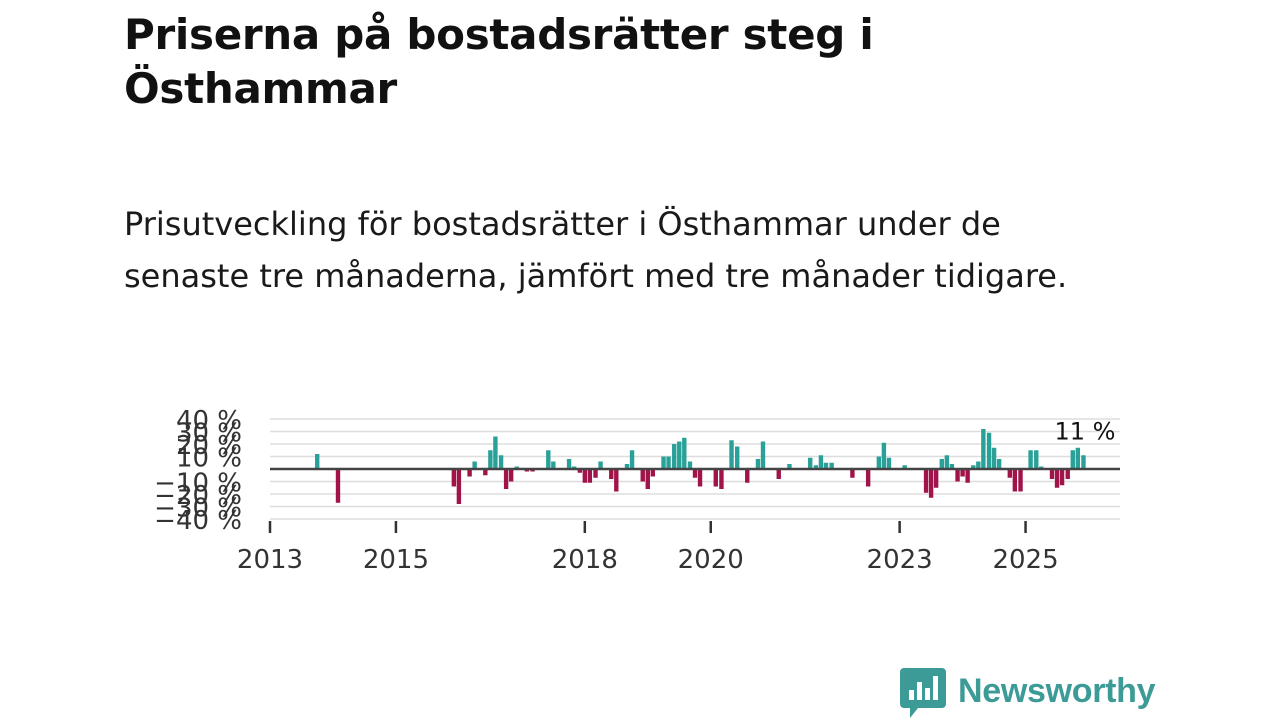  What do you see at coordinates (1084, 431) in the screenshot?
I see `last-value-label: 11 %` at bounding box center [1084, 431].